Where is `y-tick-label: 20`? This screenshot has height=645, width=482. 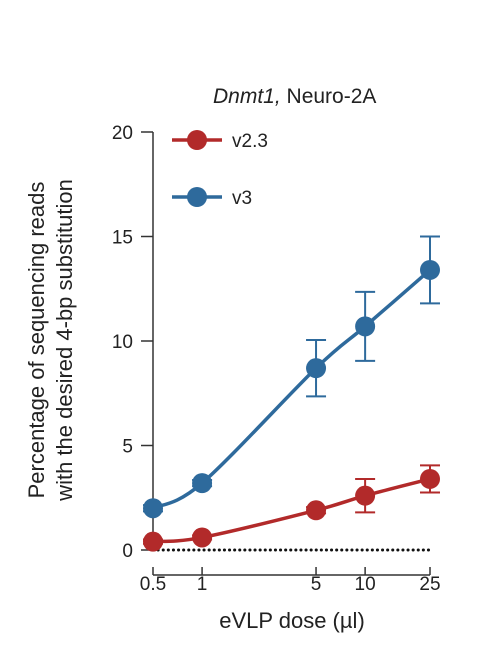 y-tick-label: 20 is located at coordinates (122, 133).